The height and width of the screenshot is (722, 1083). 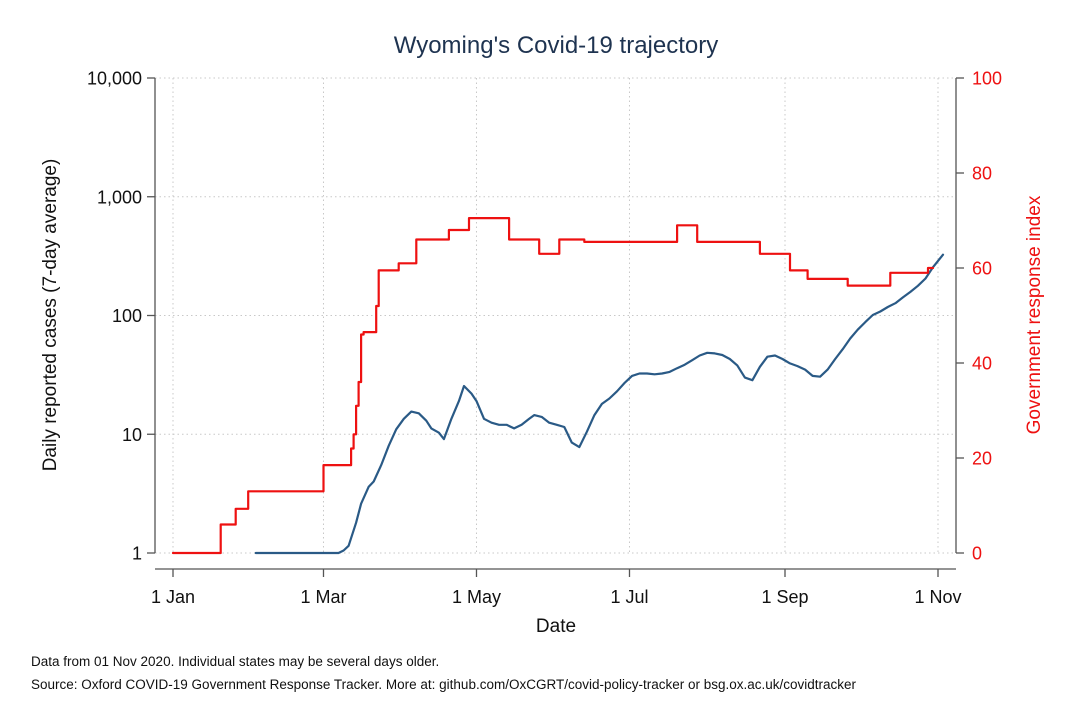 I want to click on x-tick-label: 1 May, so click(x=476, y=597).